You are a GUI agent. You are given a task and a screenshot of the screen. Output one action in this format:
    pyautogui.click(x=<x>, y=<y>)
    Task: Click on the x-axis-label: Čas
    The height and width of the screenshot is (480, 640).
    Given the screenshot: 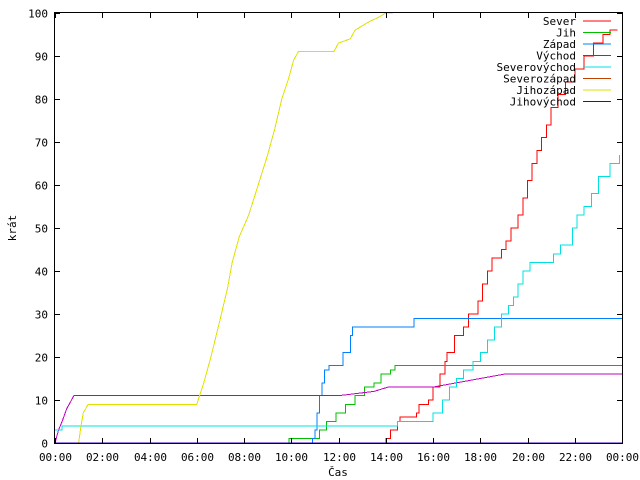 What is the action you would take?
    pyautogui.click(x=338, y=472)
    